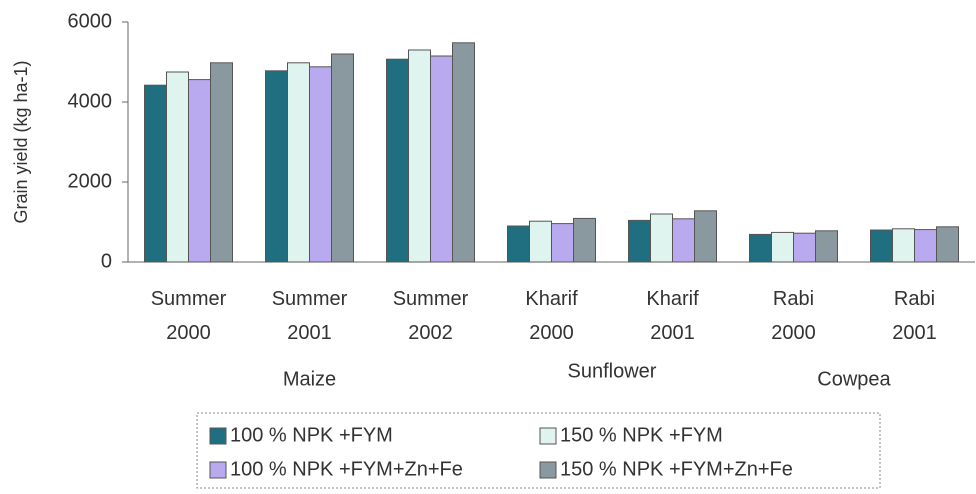  I want to click on x-tick-label: Kharif 2001, so click(672, 316).